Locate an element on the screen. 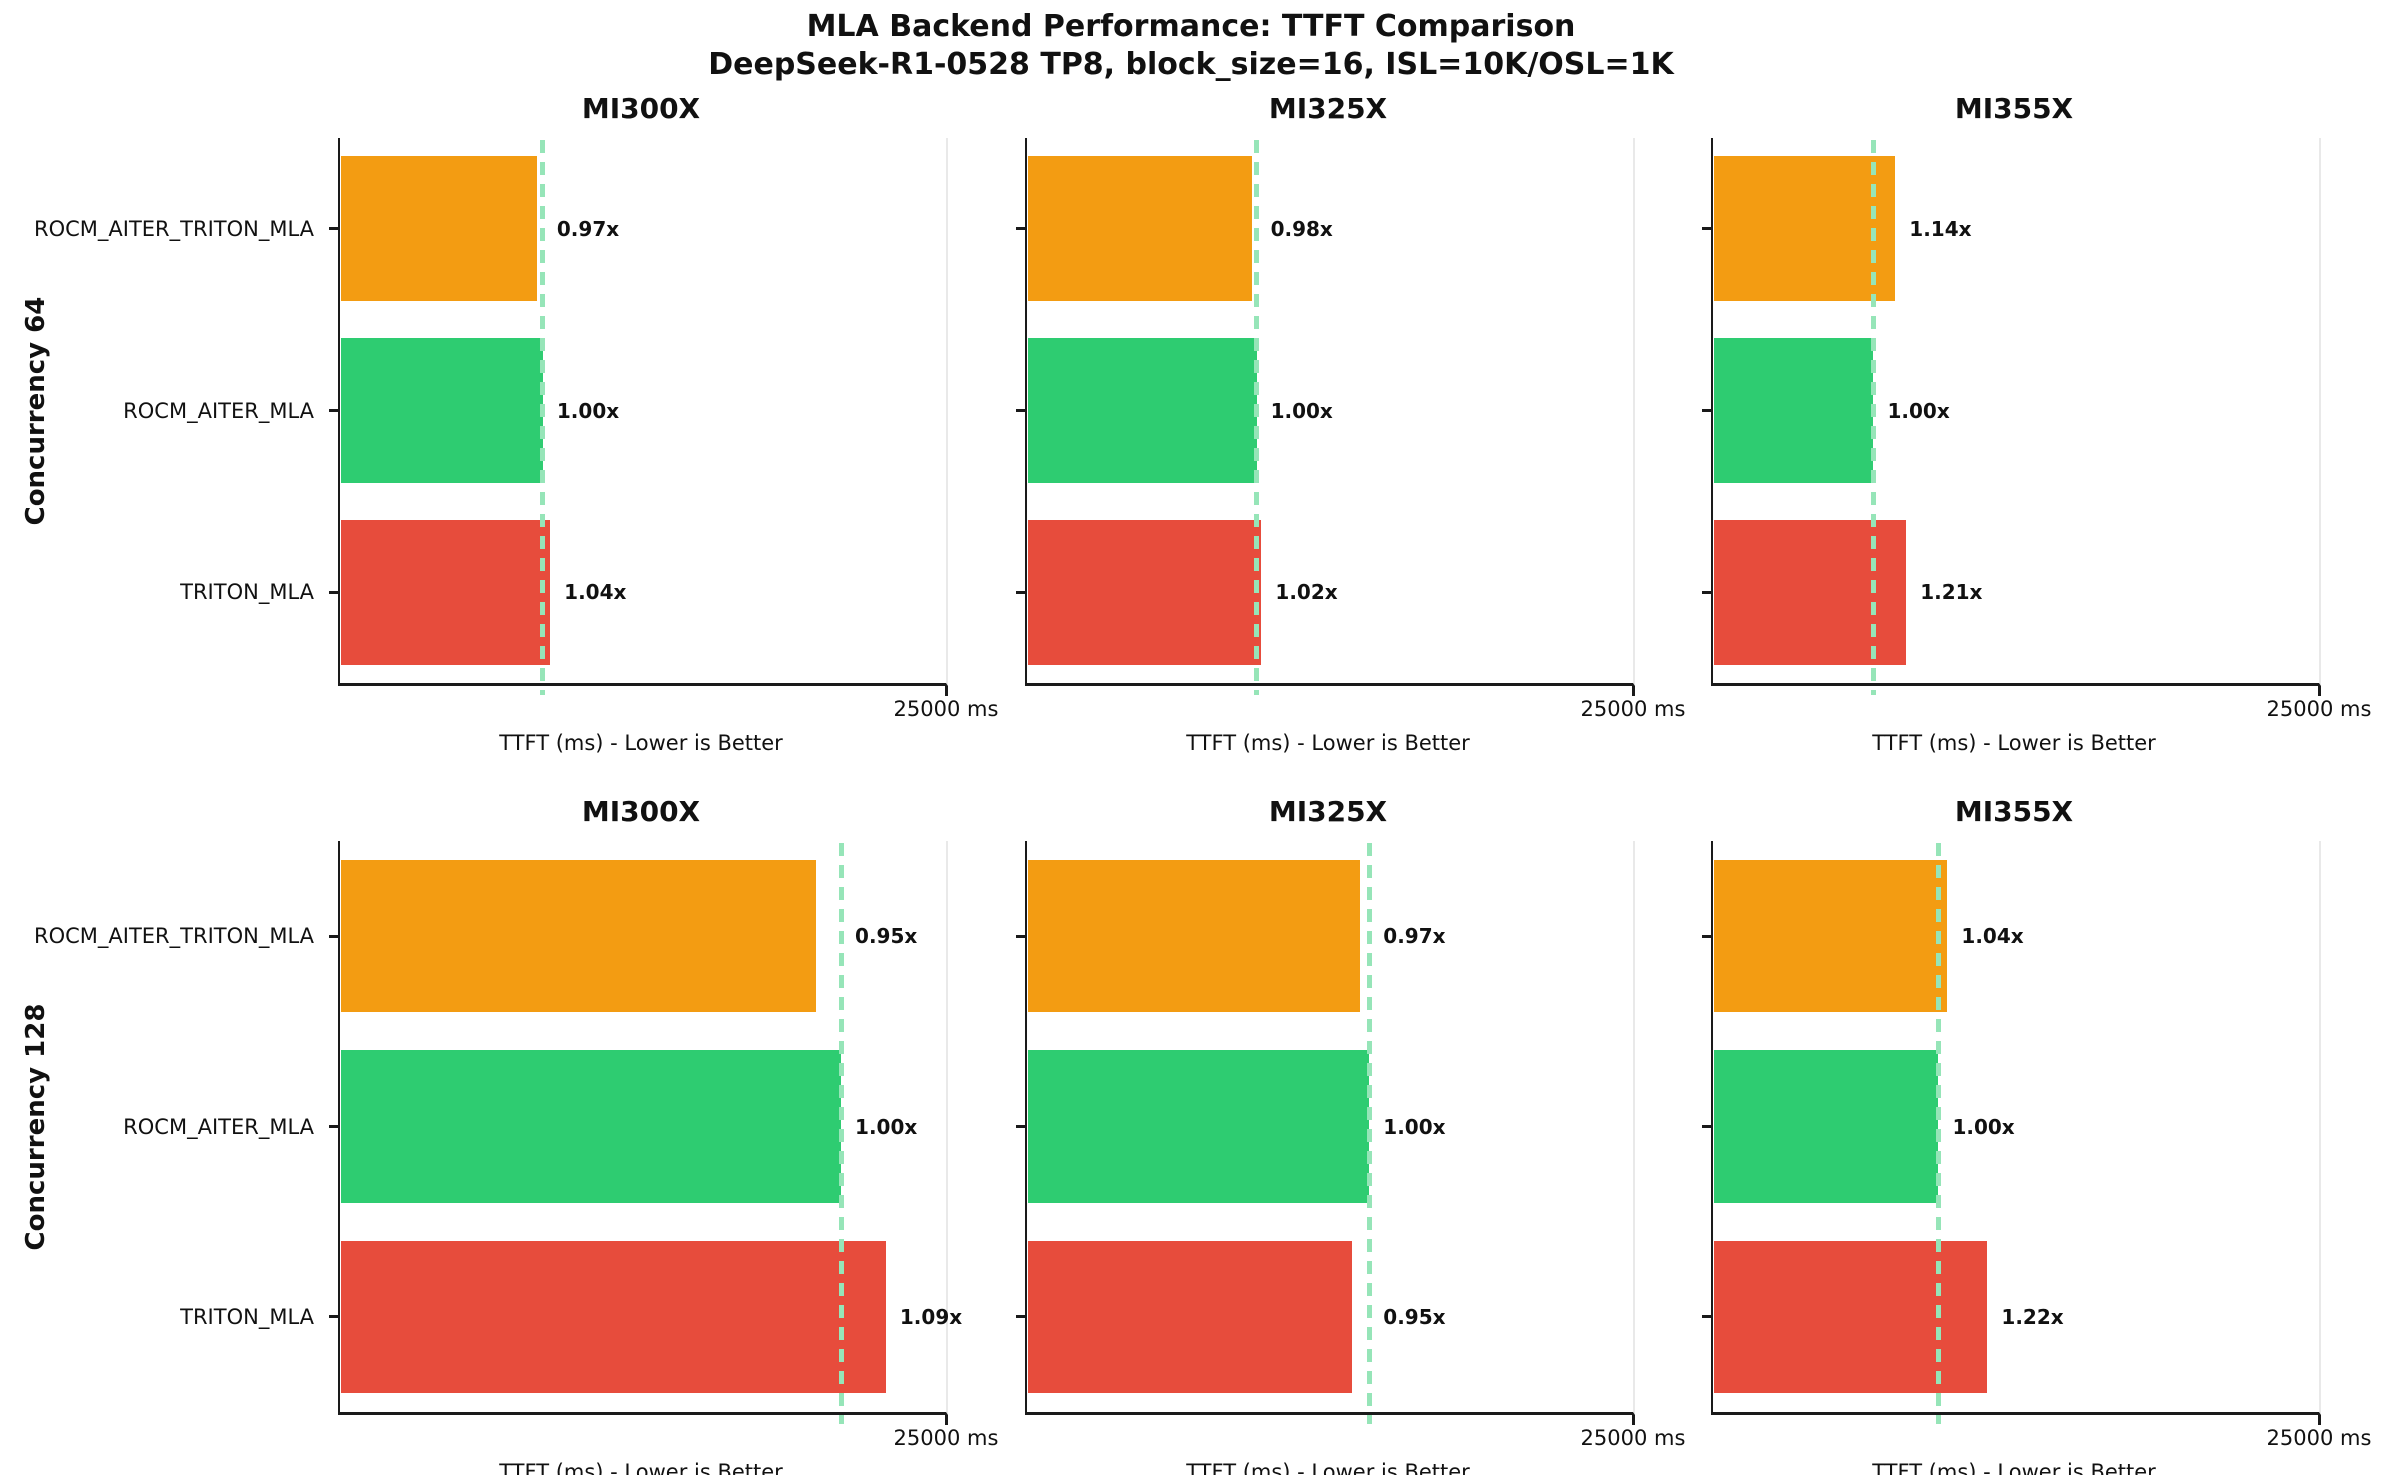 This screenshot has width=2382, height=1475. axes-mi300x-row1 is located at coordinates (643, 412).